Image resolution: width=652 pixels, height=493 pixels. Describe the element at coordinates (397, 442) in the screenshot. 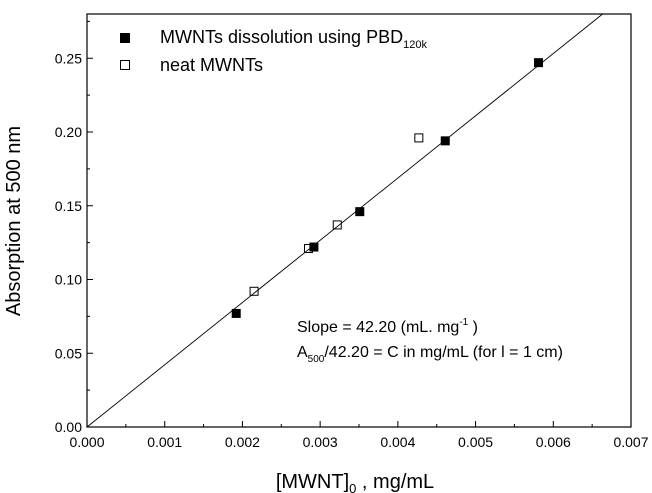

I see `x-tick-label: 0.004` at that location.